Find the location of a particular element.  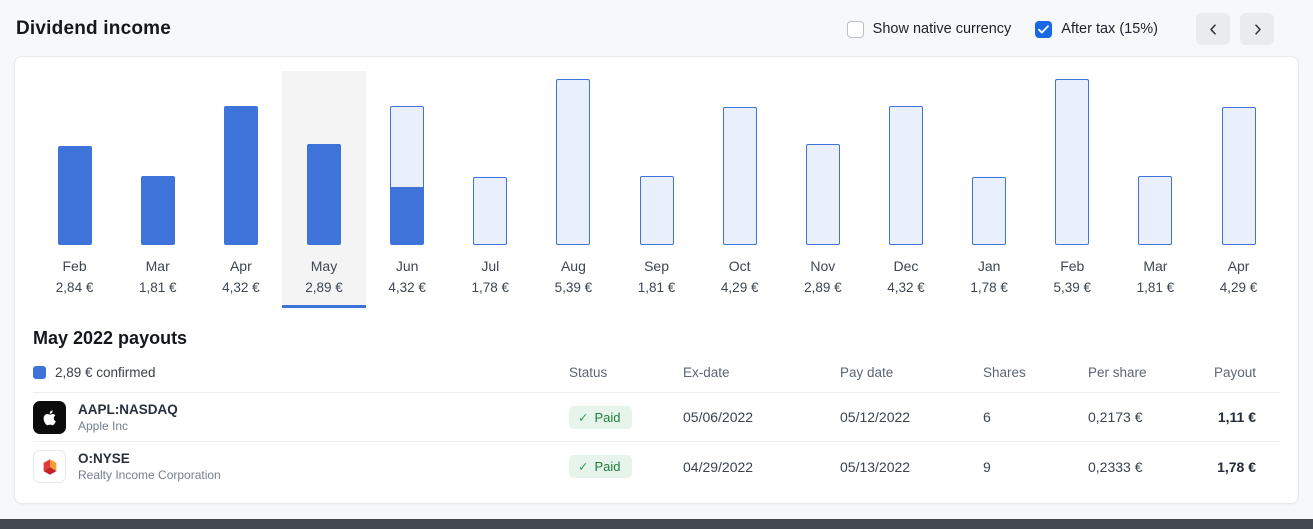

month-label: Apr is located at coordinates (1238, 266).